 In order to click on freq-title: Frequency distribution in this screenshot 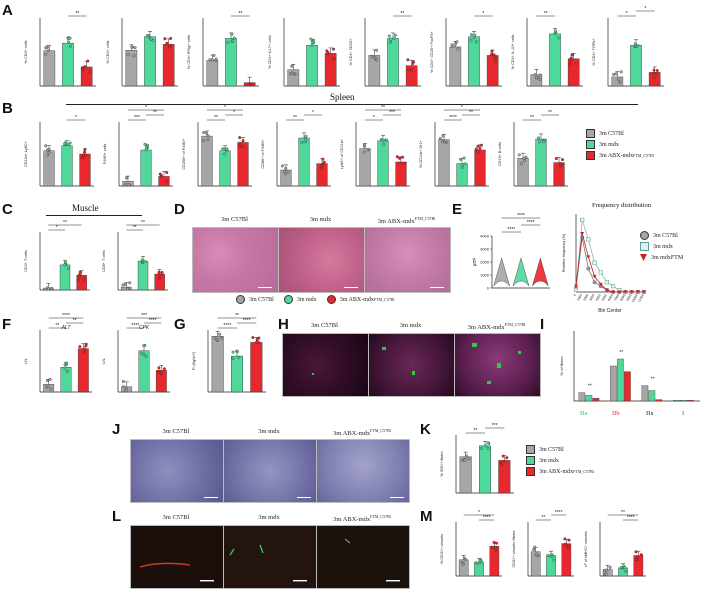, I will do `click(622, 205)`.